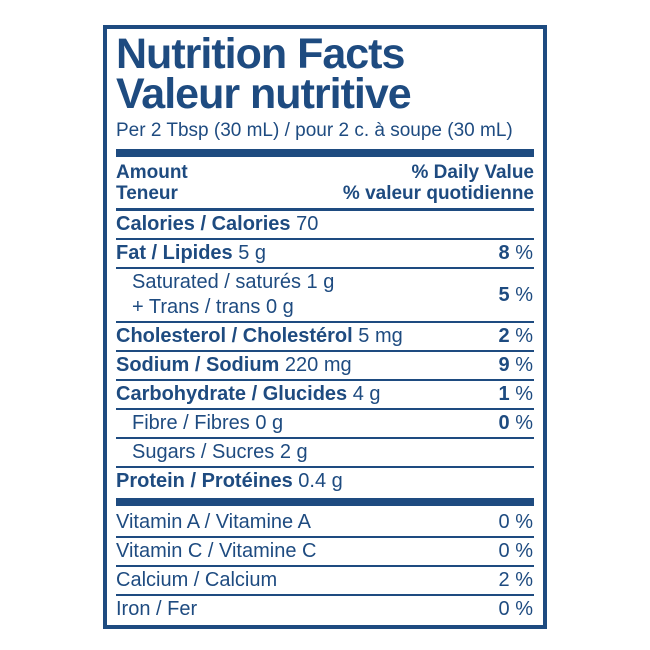  What do you see at coordinates (515, 365) in the screenshot?
I see `daily-value-percent: 9 %` at bounding box center [515, 365].